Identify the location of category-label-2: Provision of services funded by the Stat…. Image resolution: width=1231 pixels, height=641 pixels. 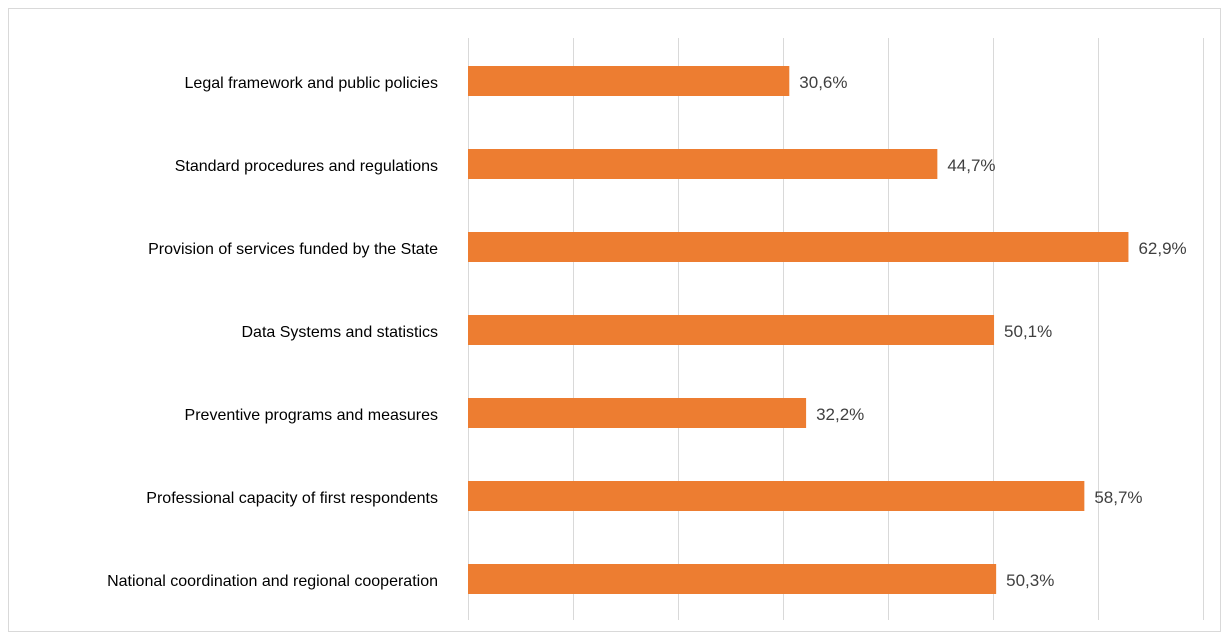
(293, 249).